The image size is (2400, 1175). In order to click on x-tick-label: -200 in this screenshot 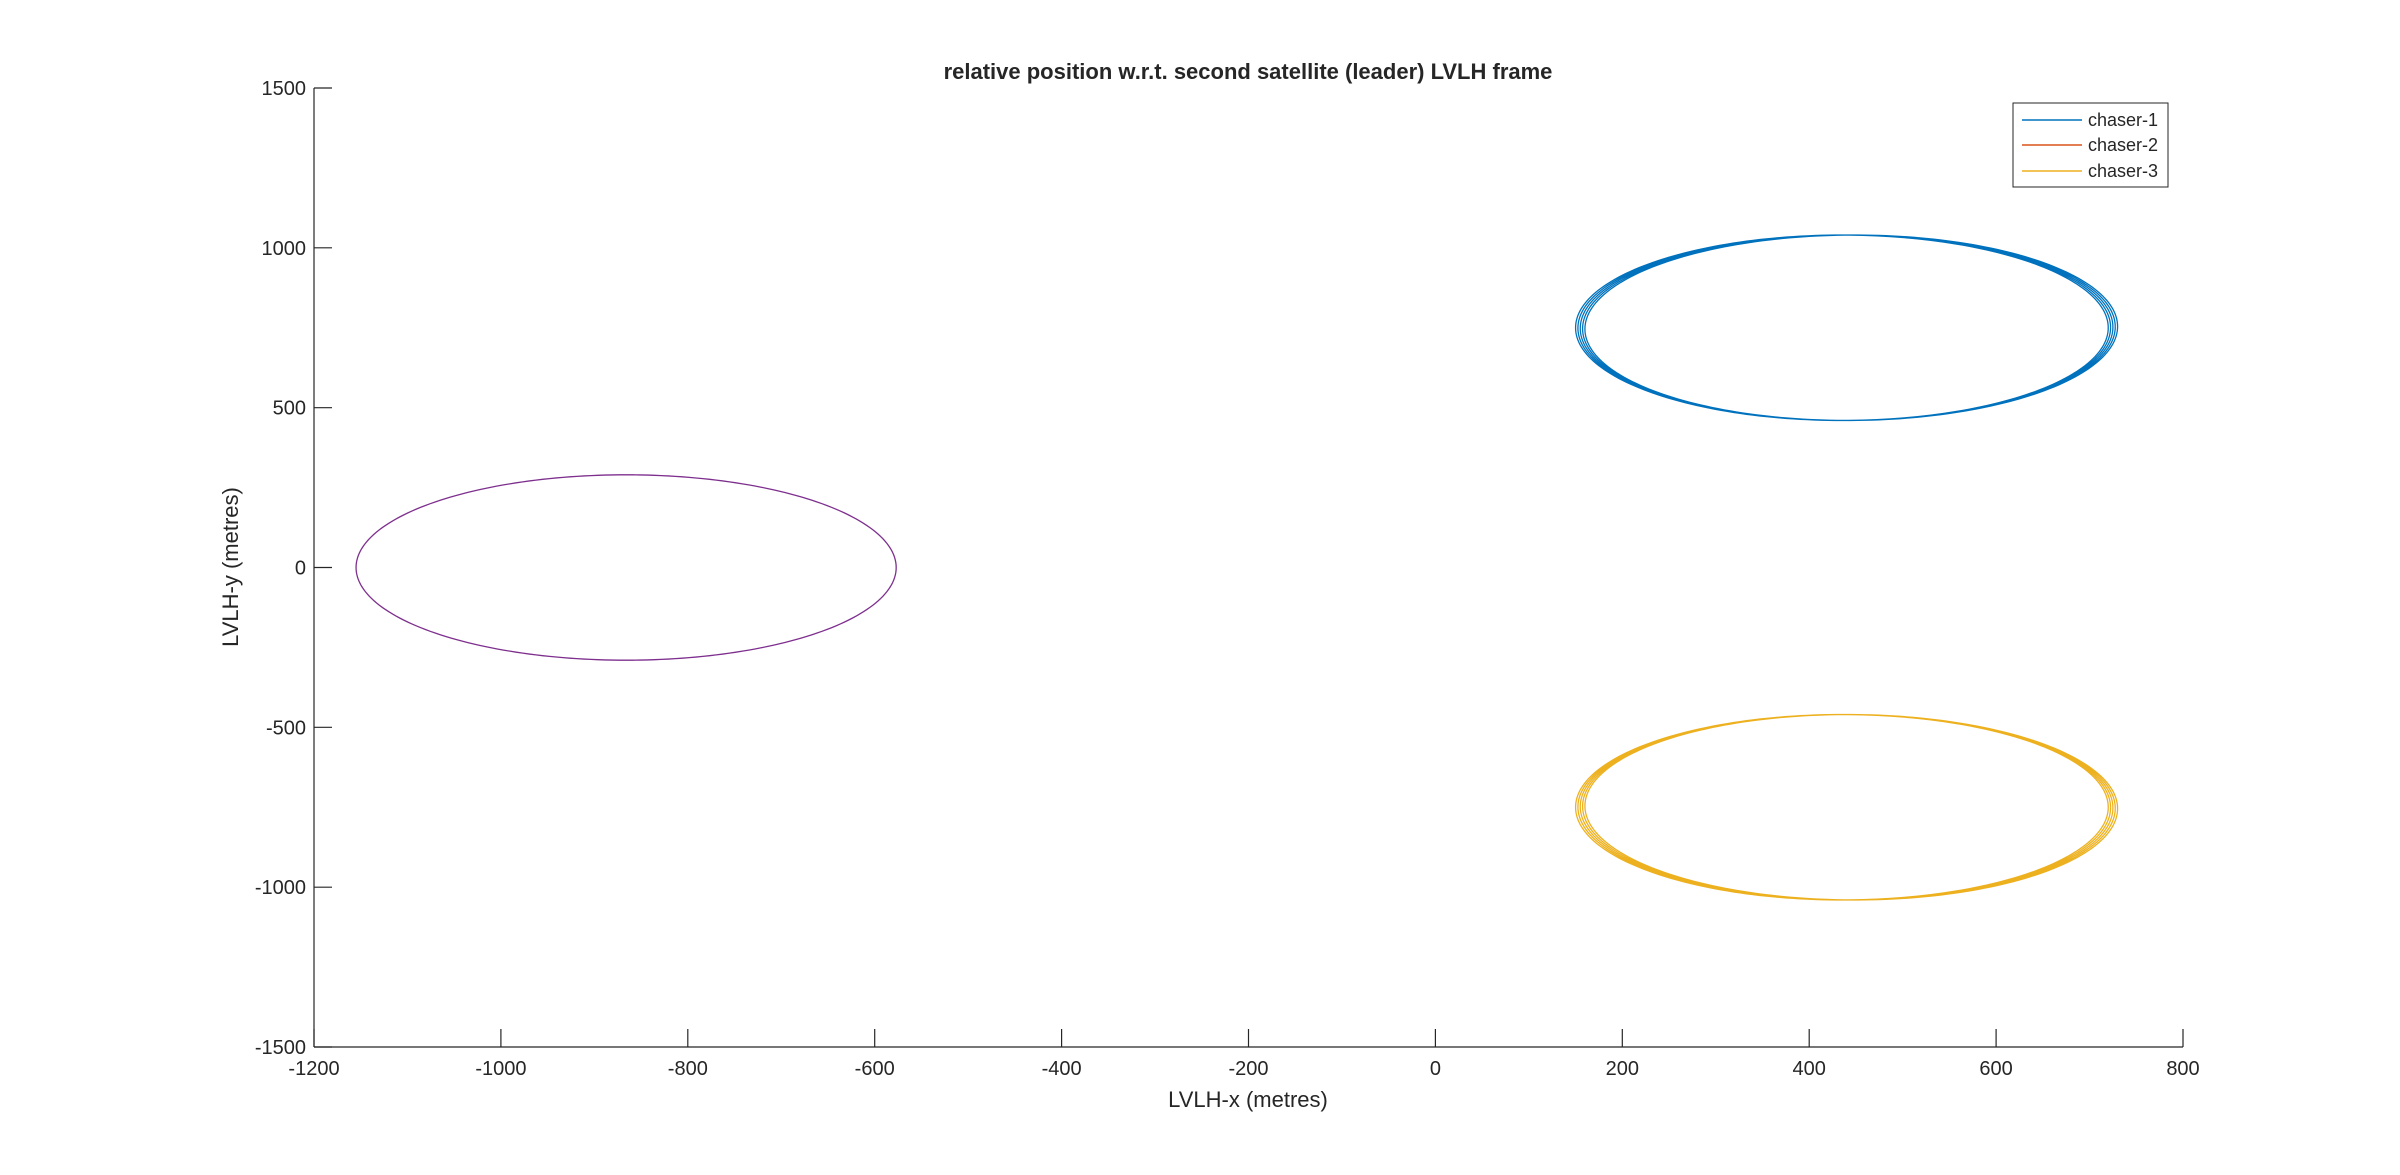, I will do `click(1248, 1069)`.